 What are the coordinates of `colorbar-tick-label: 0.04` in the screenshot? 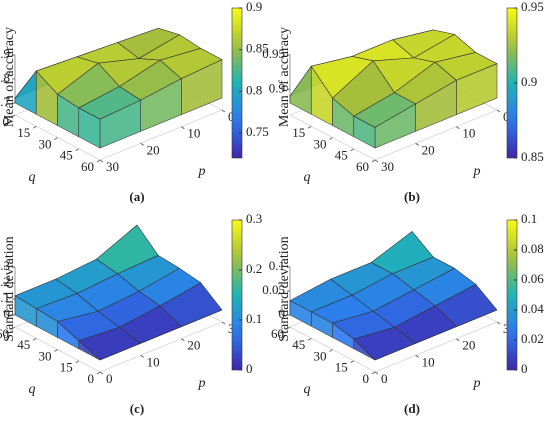 It's located at (532, 308).